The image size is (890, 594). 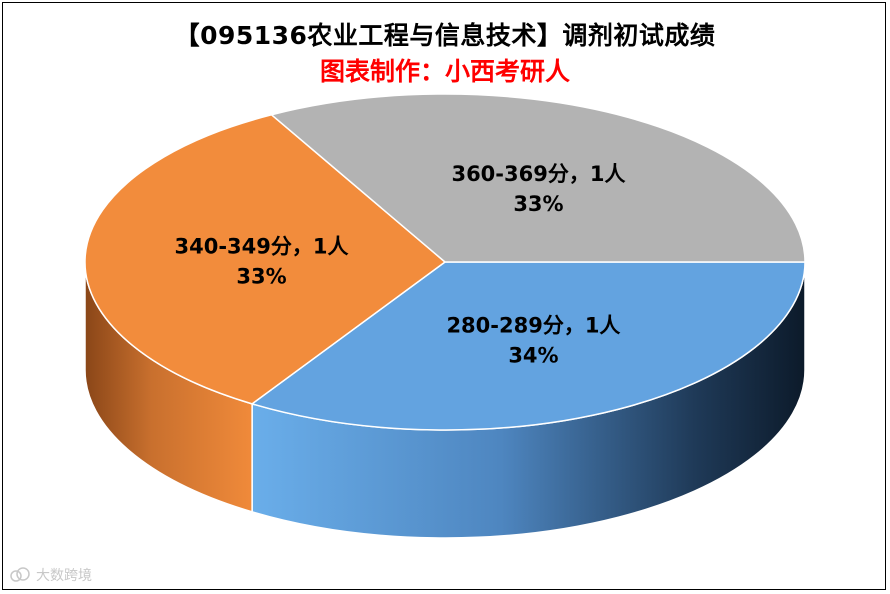 I want to click on watermark: 大数跨境, so click(x=51, y=575).